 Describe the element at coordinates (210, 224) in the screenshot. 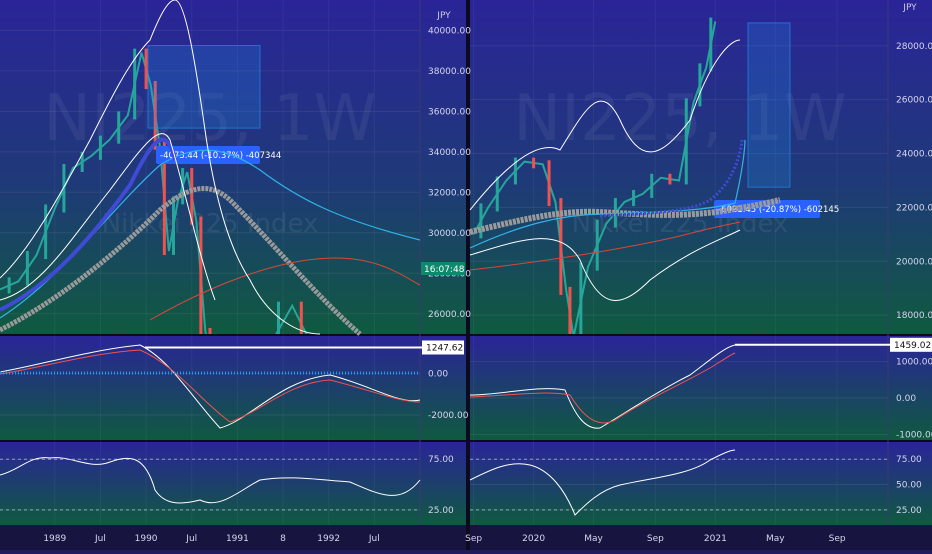

I see `left-watermark-name: Nikkei 225 Index` at that location.